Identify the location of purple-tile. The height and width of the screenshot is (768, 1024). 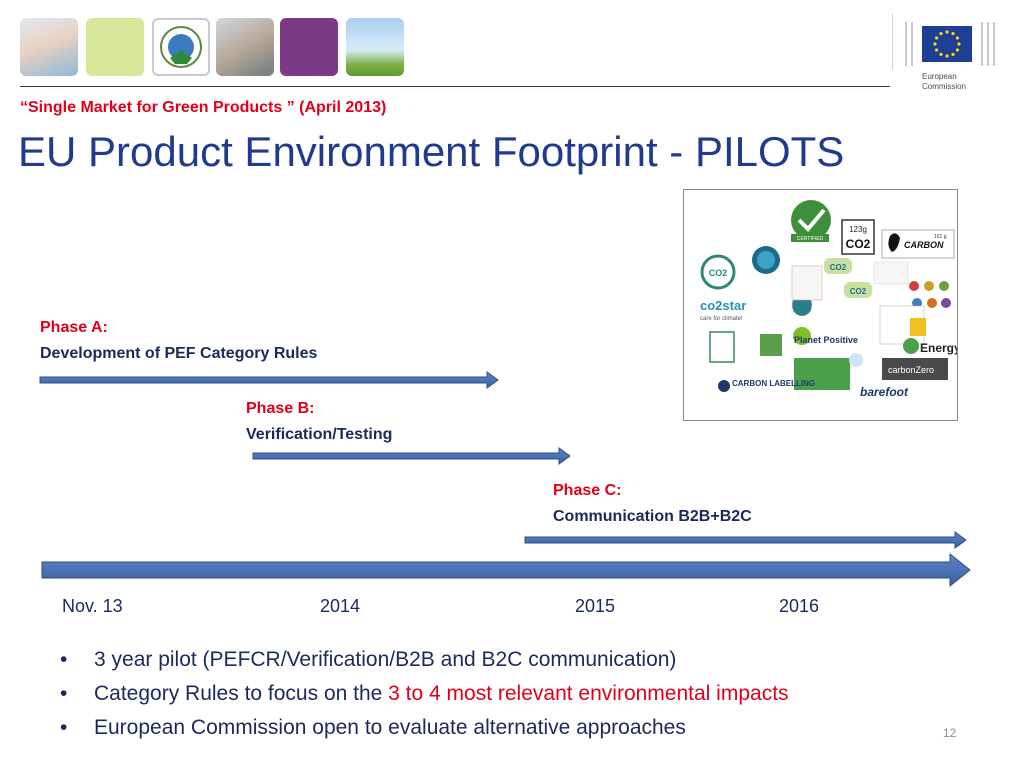
(309, 47).